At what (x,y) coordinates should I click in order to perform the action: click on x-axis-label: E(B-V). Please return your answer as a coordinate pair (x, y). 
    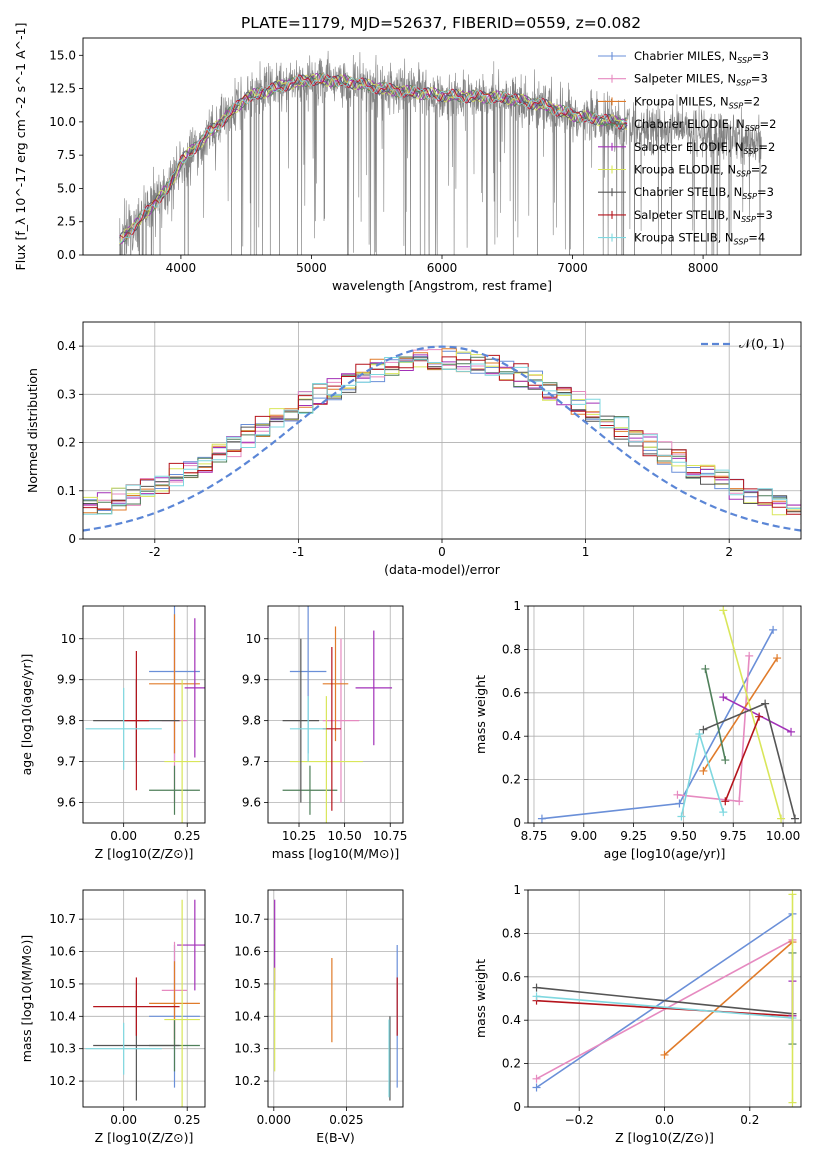
    Looking at the image, I should click on (335, 1137).